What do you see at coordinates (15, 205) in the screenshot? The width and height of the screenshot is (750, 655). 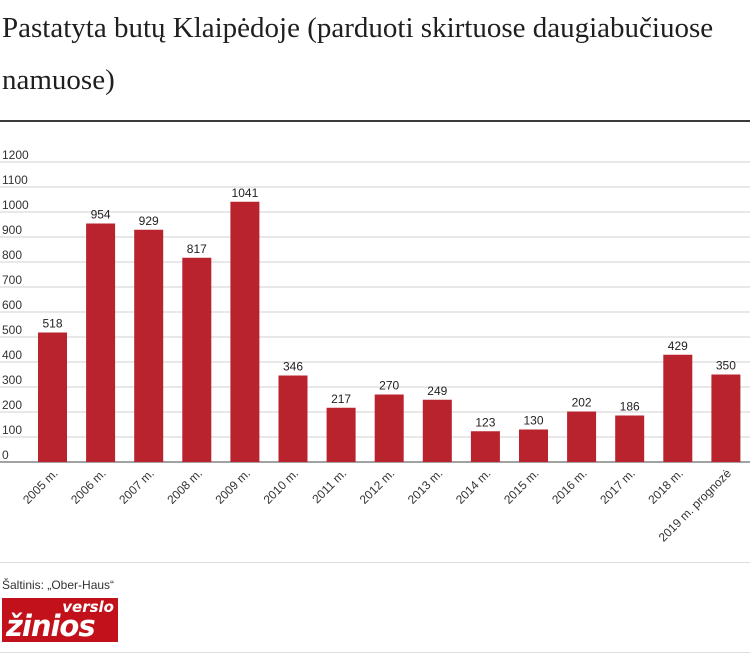 I see `y-tick-label: 1000` at bounding box center [15, 205].